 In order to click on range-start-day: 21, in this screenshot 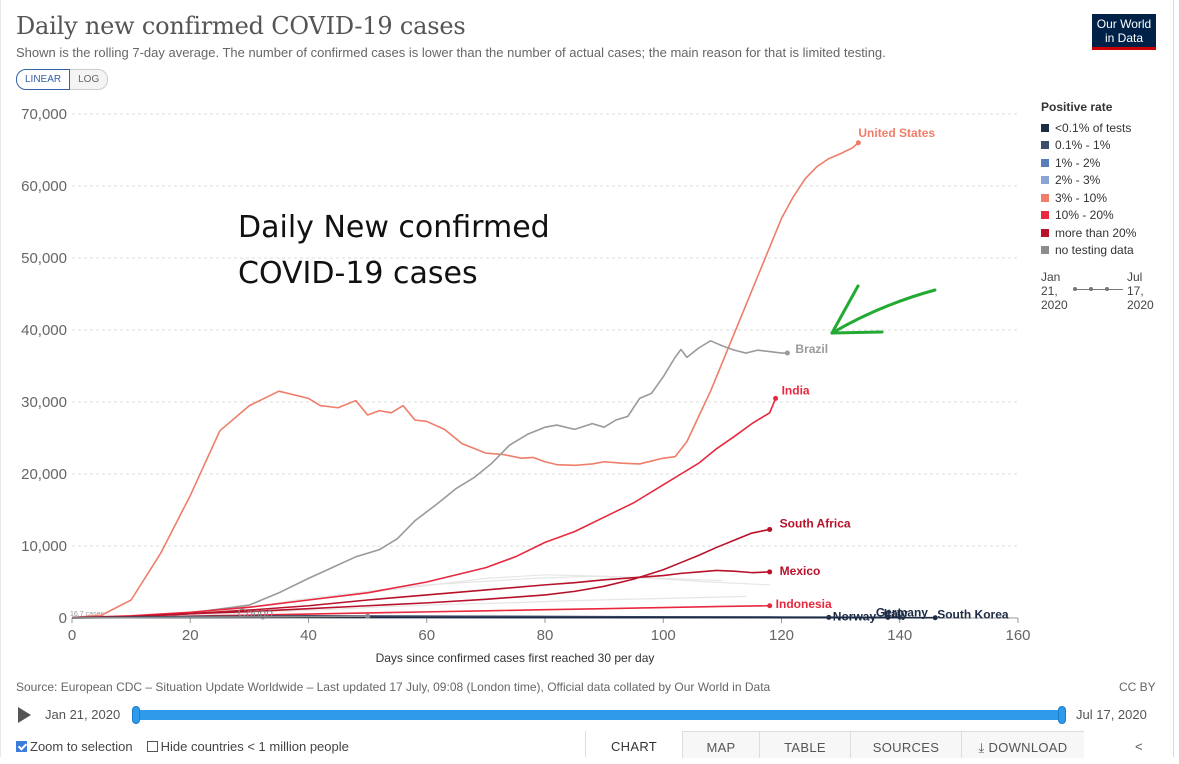, I will do `click(1056, 291)`.